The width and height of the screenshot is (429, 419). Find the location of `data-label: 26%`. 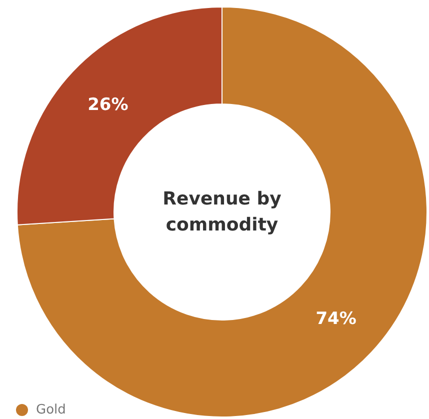

data-label: 26% is located at coordinates (108, 104).